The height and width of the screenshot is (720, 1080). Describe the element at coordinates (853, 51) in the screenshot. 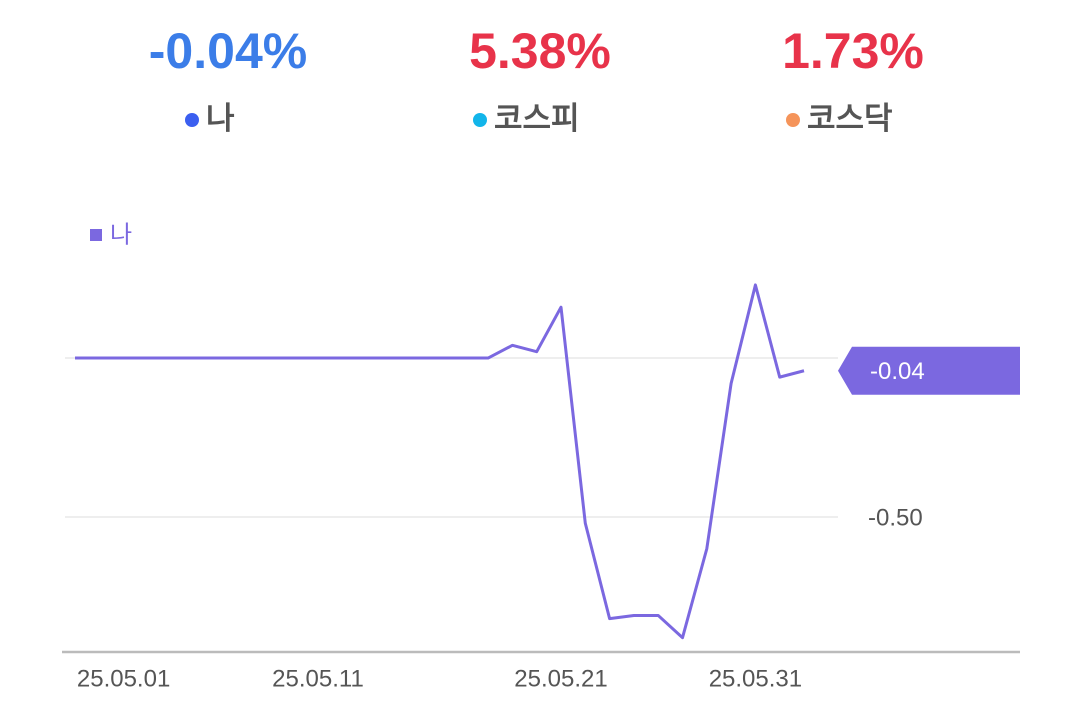

I see `stat-value: 1.73%` at that location.